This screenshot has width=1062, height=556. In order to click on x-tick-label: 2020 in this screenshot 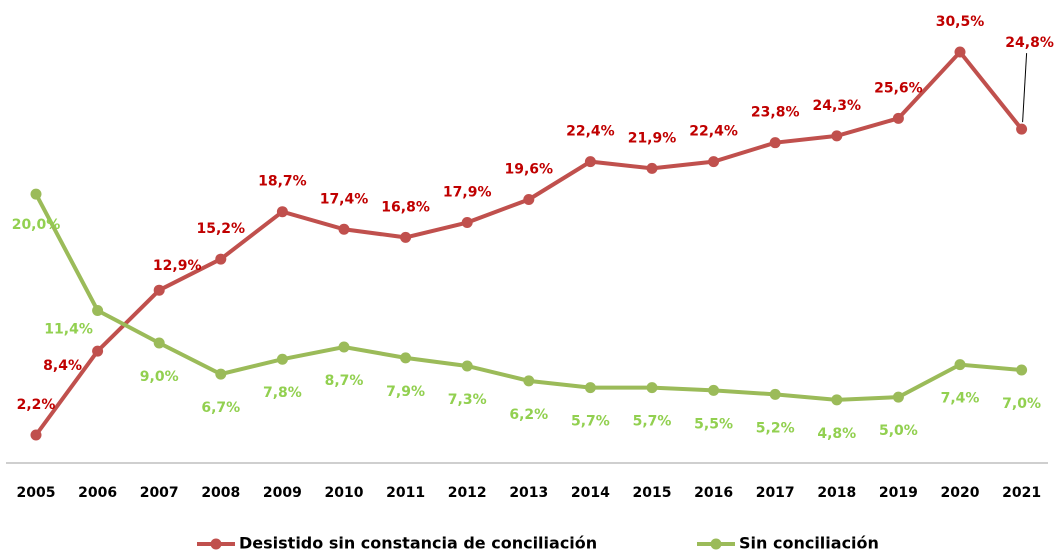, I will do `click(960, 493)`.